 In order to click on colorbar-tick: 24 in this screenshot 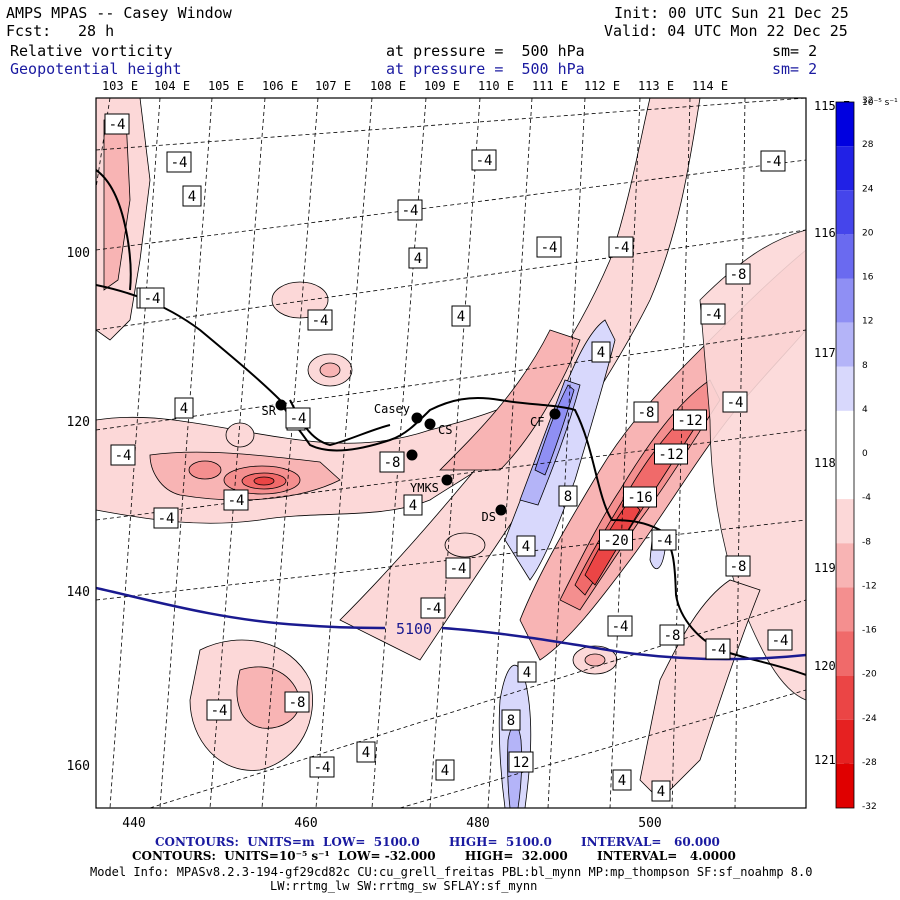, I will do `click(868, 189)`.